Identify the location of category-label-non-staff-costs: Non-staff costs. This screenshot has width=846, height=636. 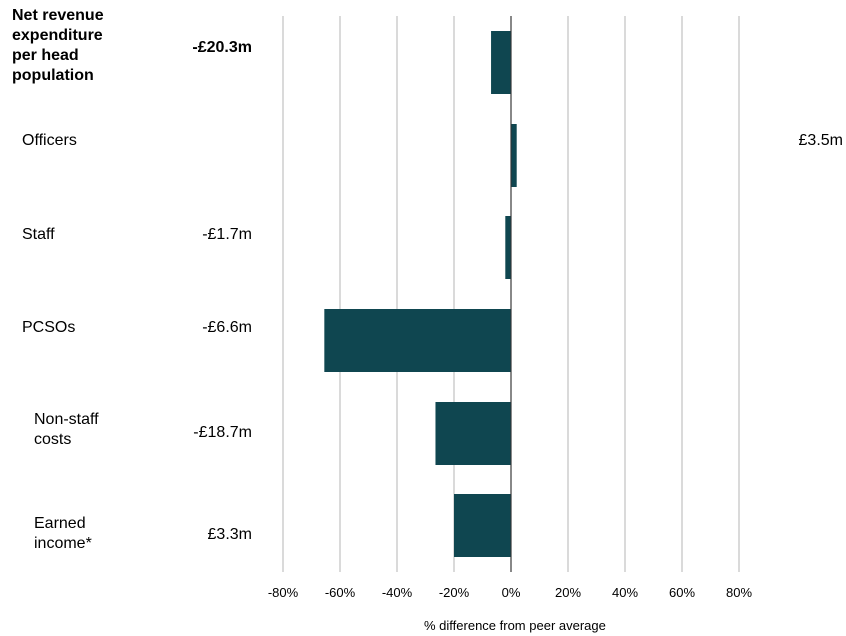
(66, 429).